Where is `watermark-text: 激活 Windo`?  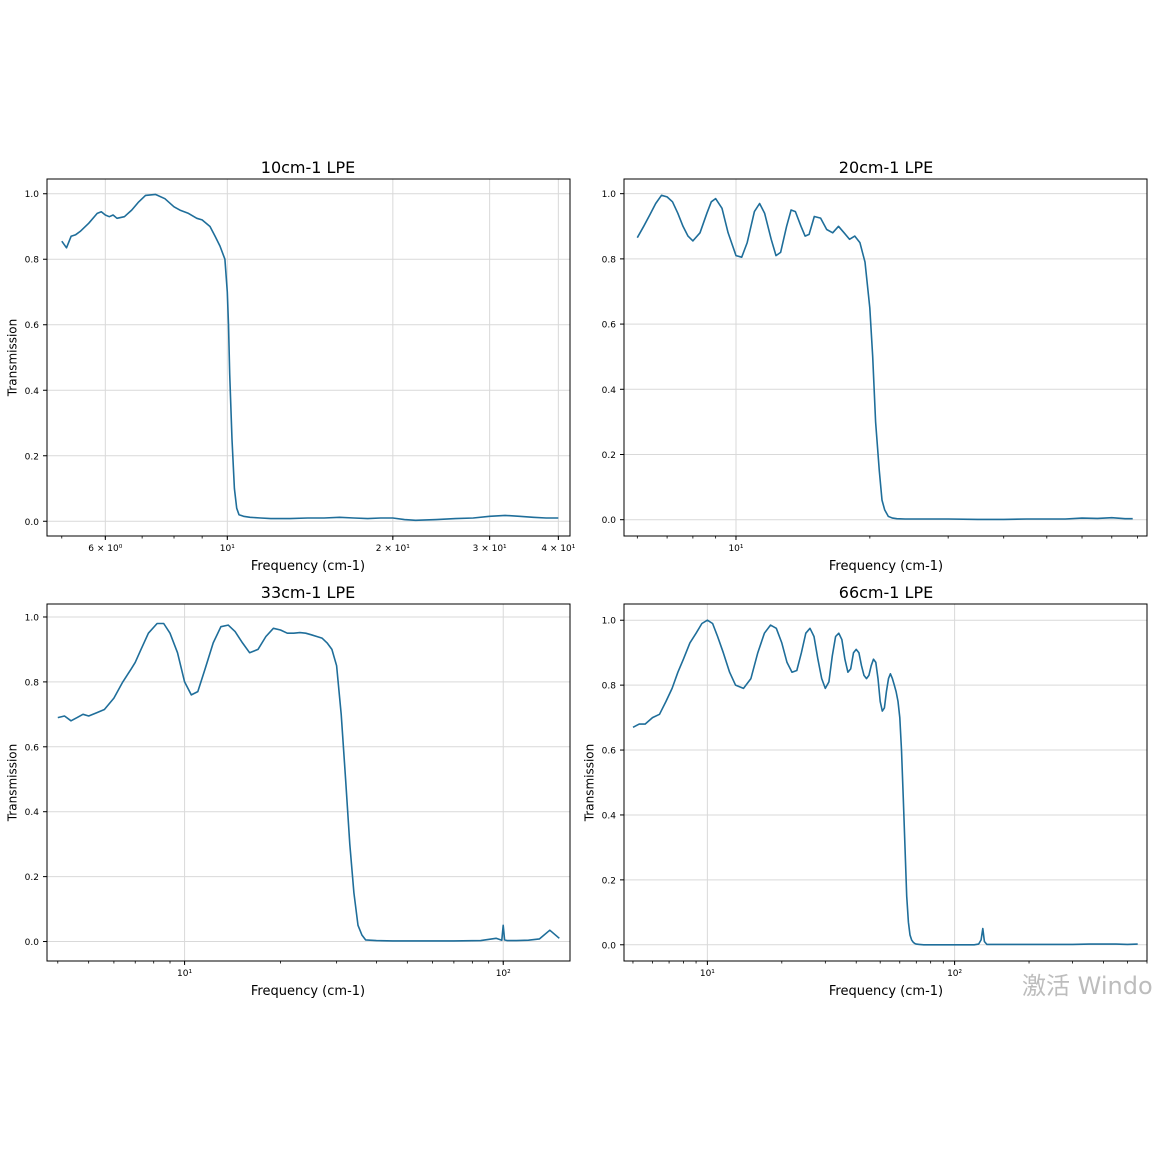
watermark-text: 激活 Windo is located at coordinates (1087, 986).